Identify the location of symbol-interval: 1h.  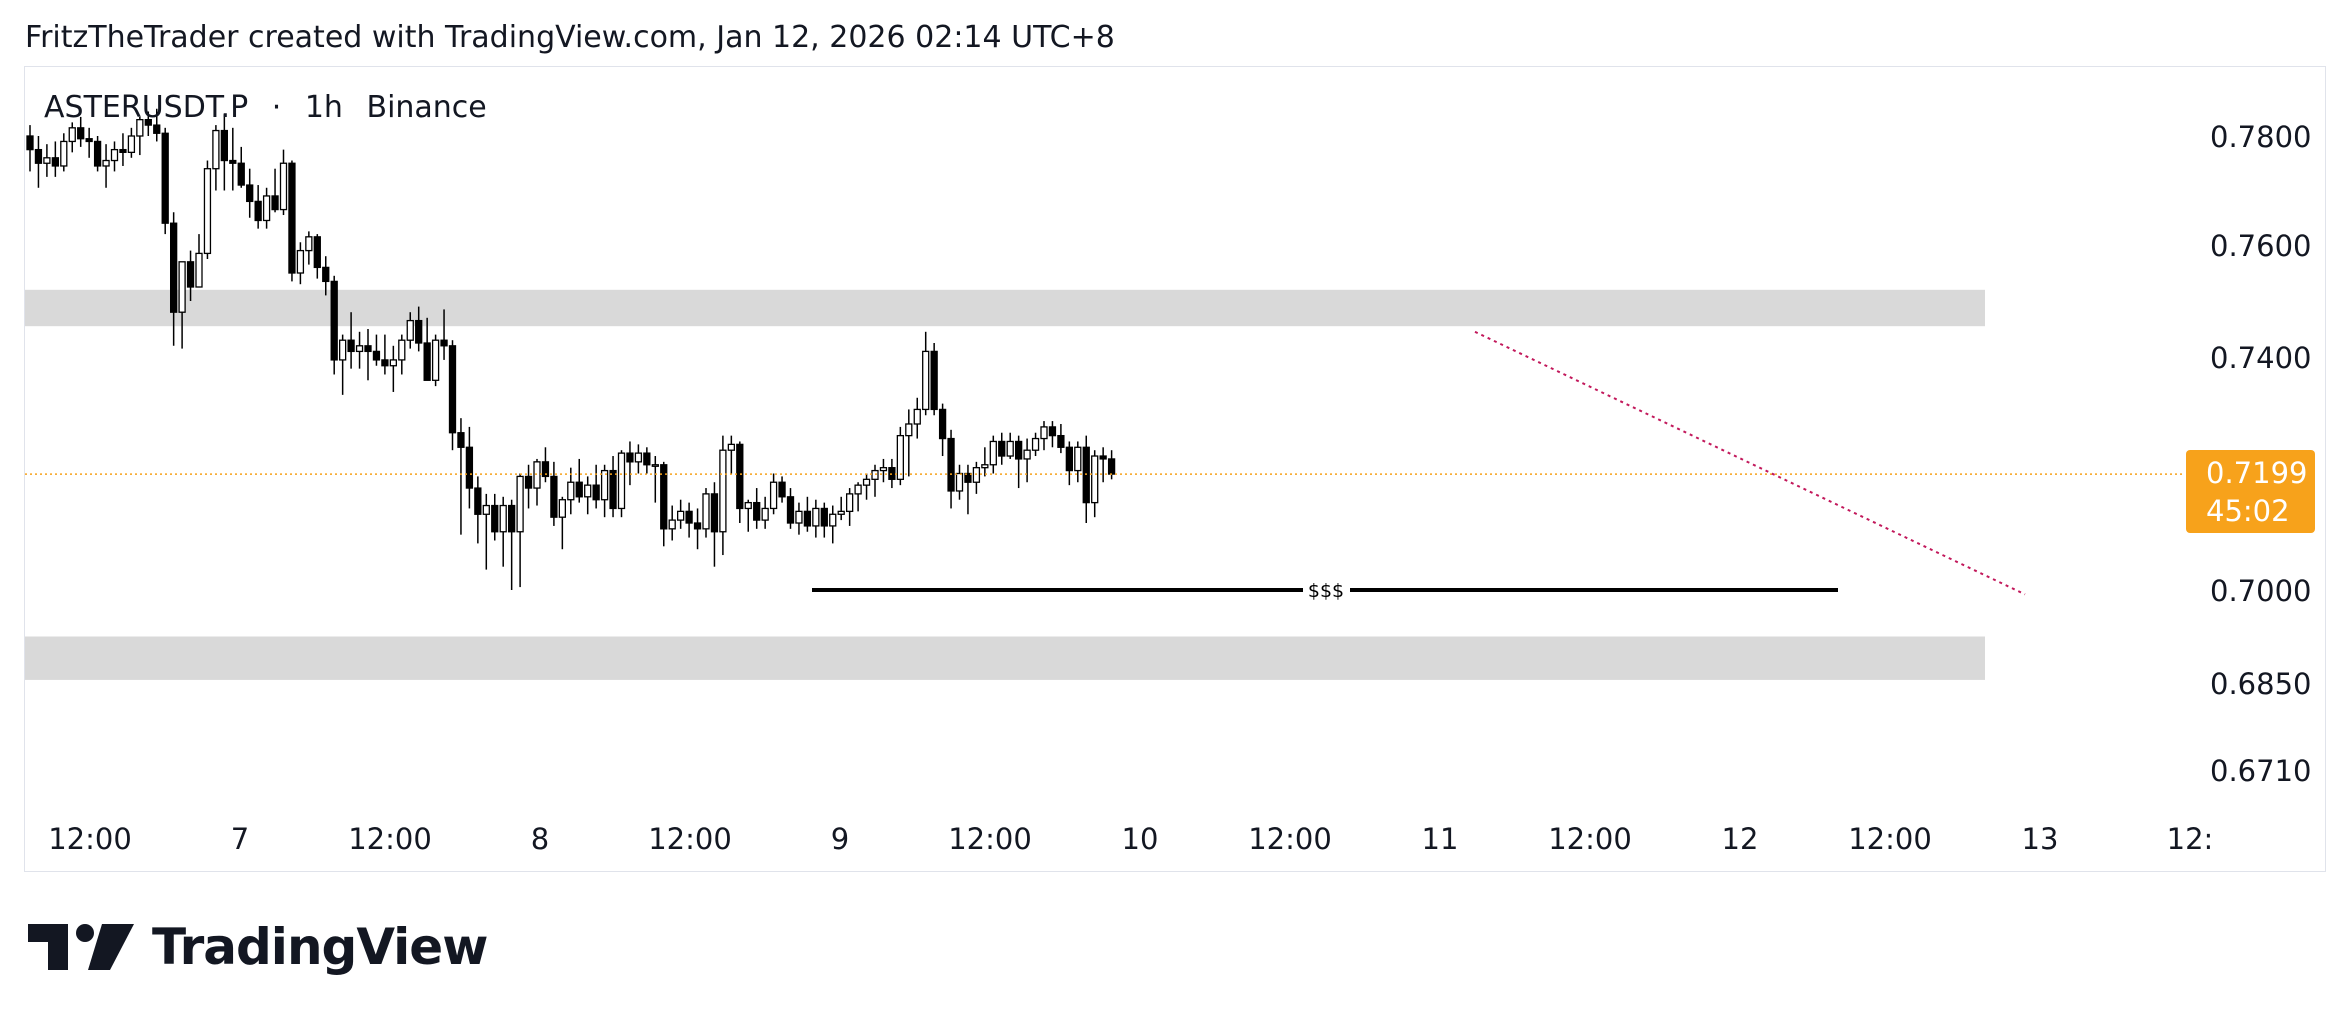
(323, 107).